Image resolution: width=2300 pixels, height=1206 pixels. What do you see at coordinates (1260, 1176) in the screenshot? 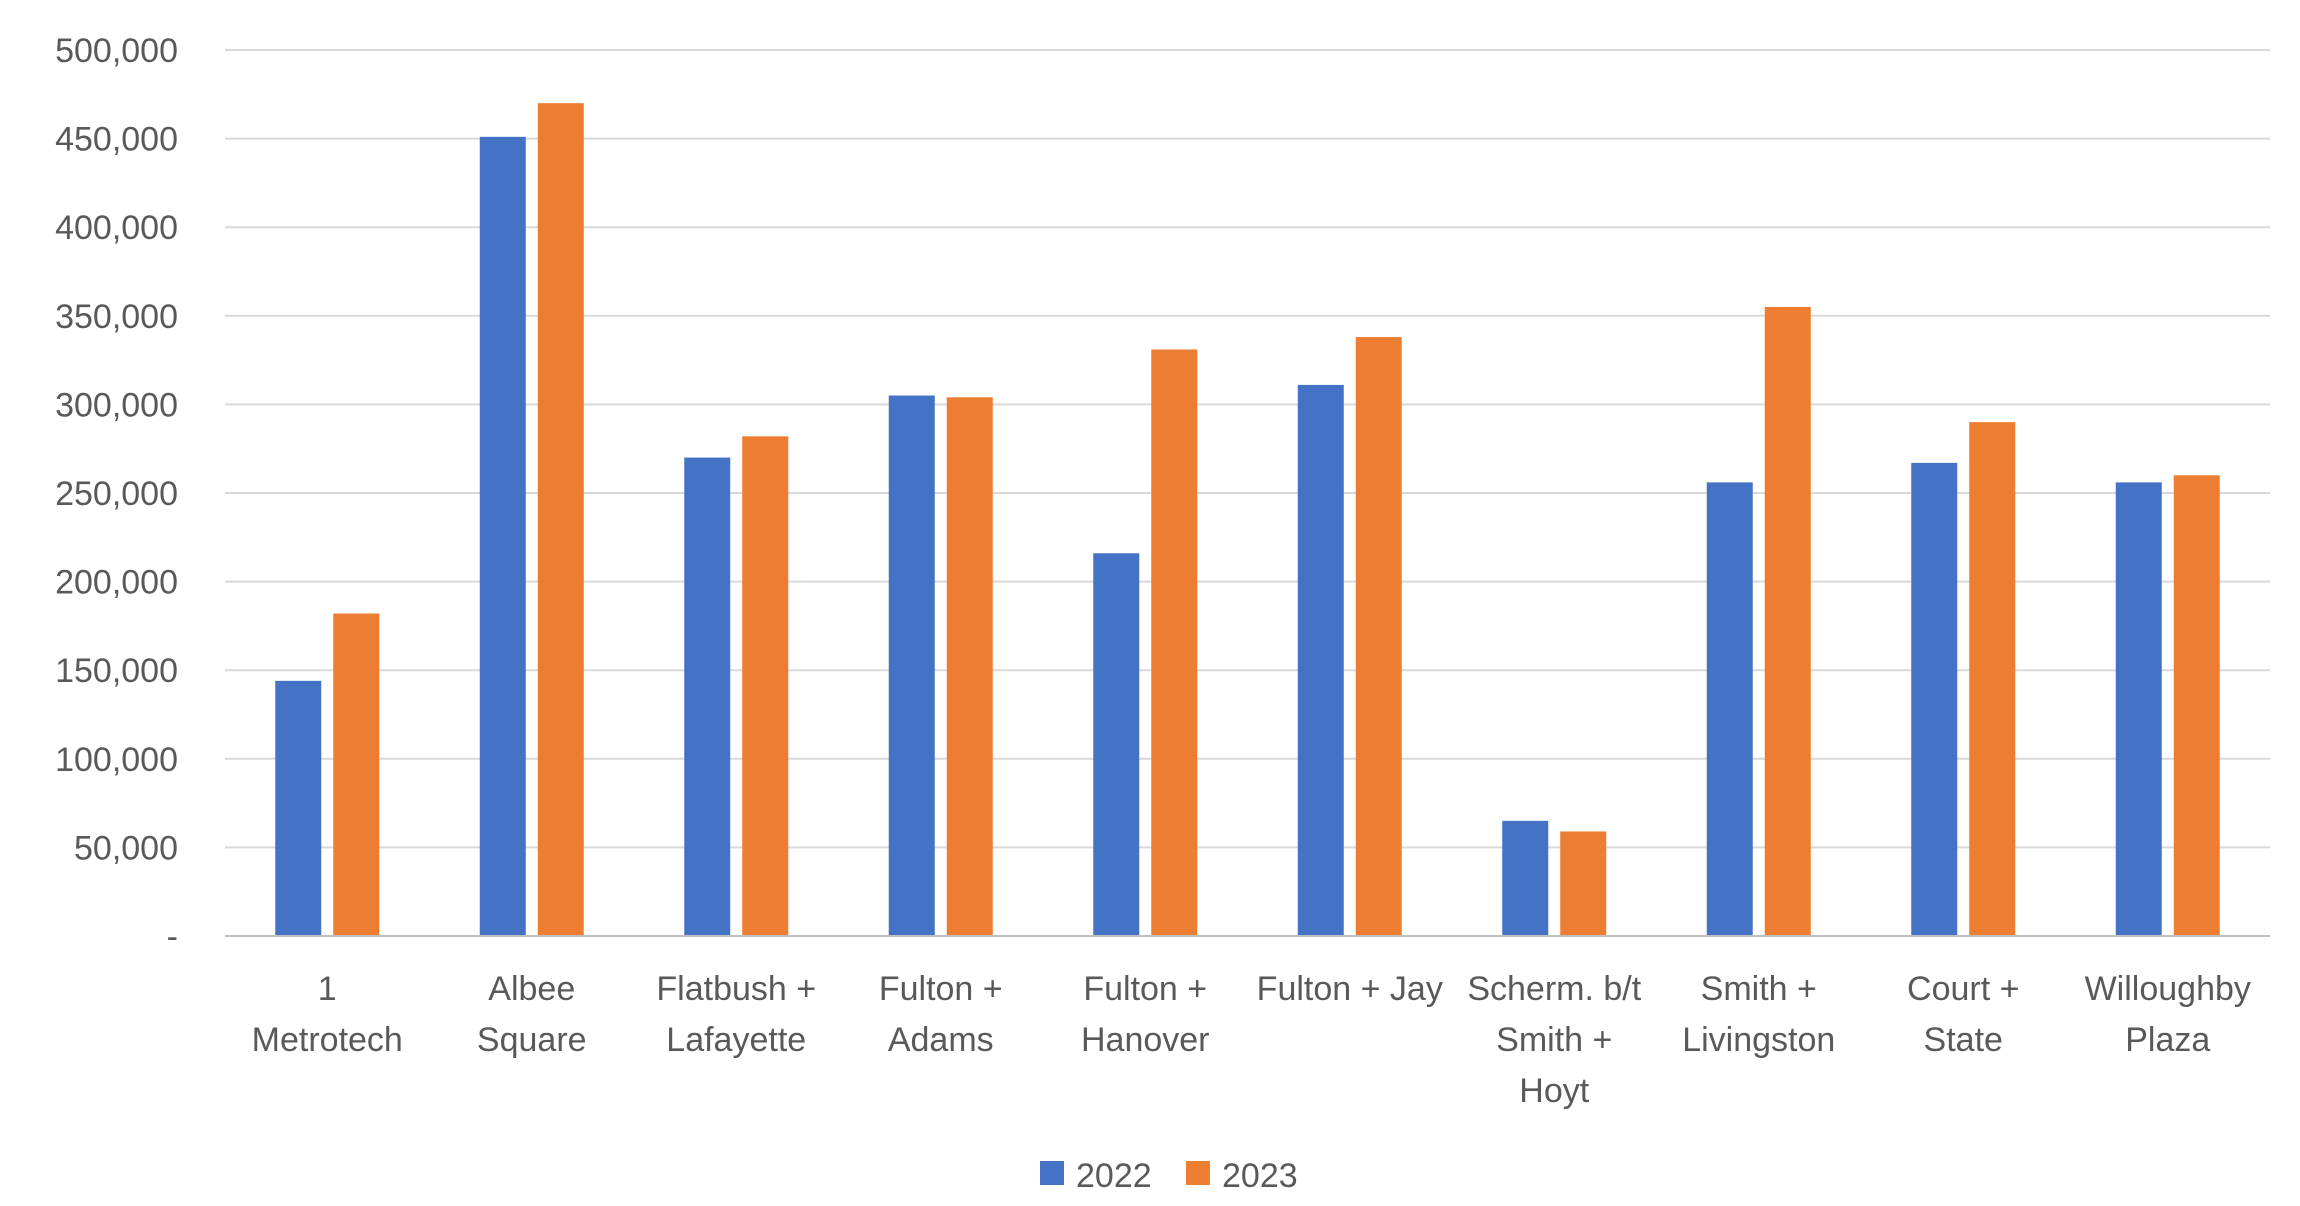
I see `legend-label-2023: 2023` at bounding box center [1260, 1176].